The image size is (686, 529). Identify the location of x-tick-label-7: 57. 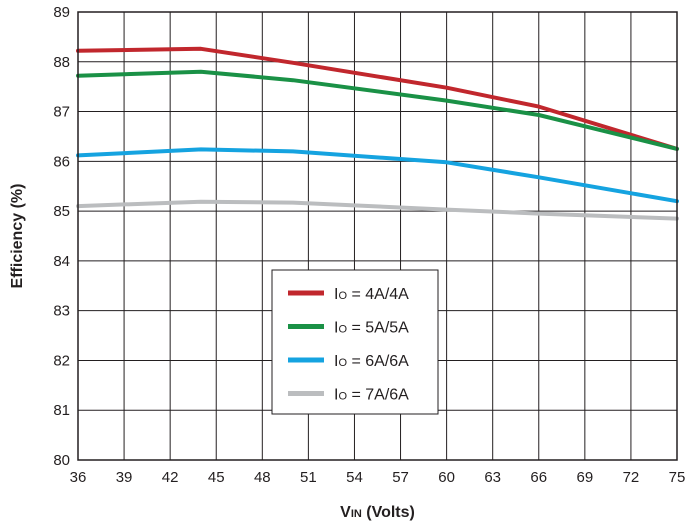
(400, 477).